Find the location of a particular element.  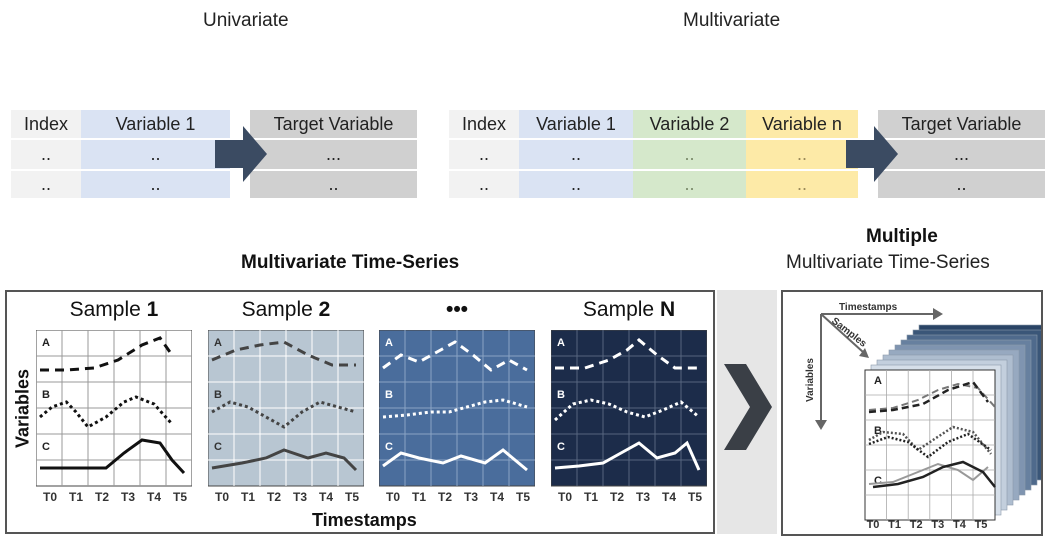

sample-title: Sample 2 is located at coordinates (286, 310).